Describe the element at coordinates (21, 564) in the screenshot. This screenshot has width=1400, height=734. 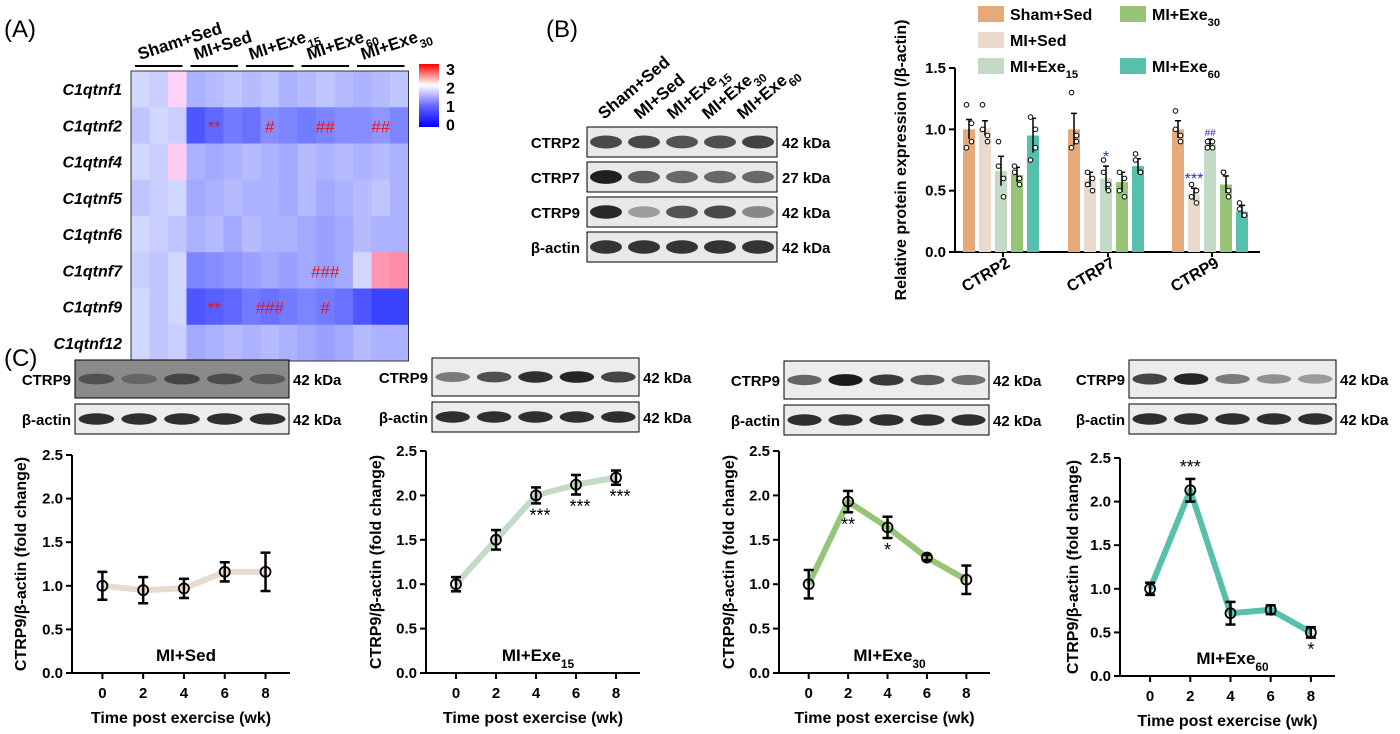
I see `y-axis-label: CTRP9/β-actin (fold change)` at that location.